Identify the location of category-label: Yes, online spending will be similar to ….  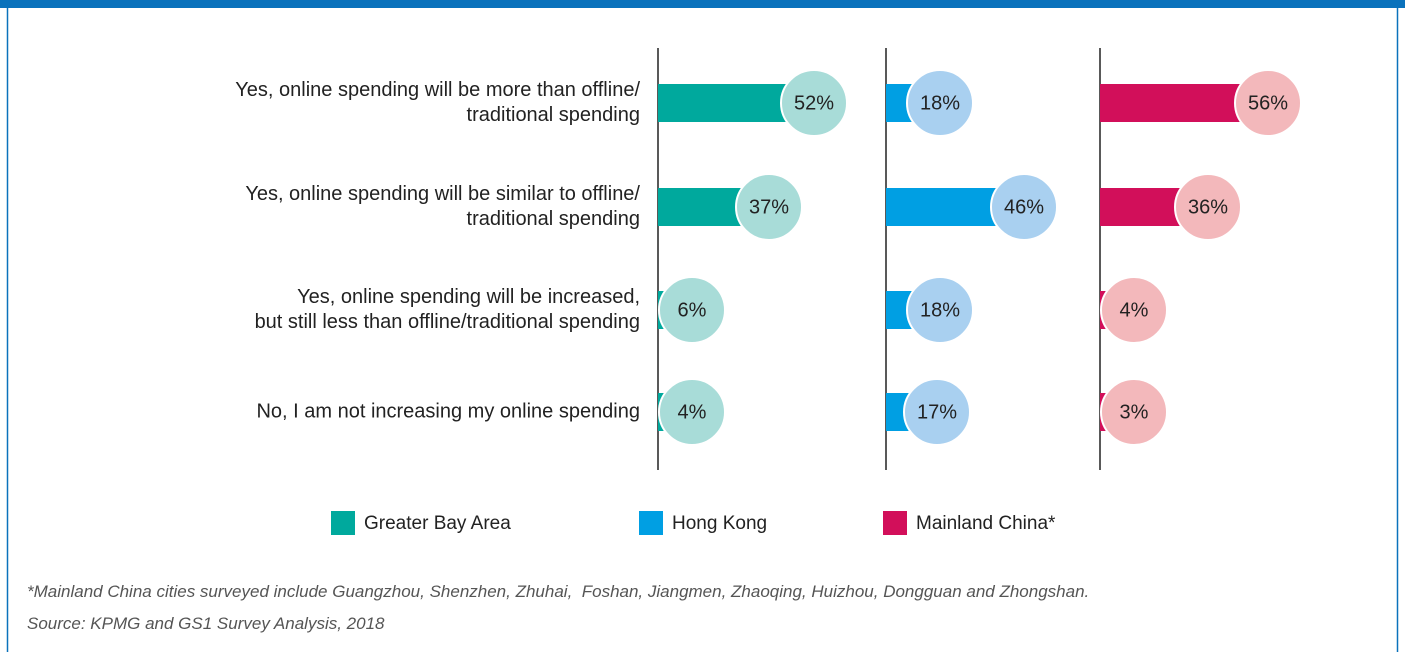
(442, 206).